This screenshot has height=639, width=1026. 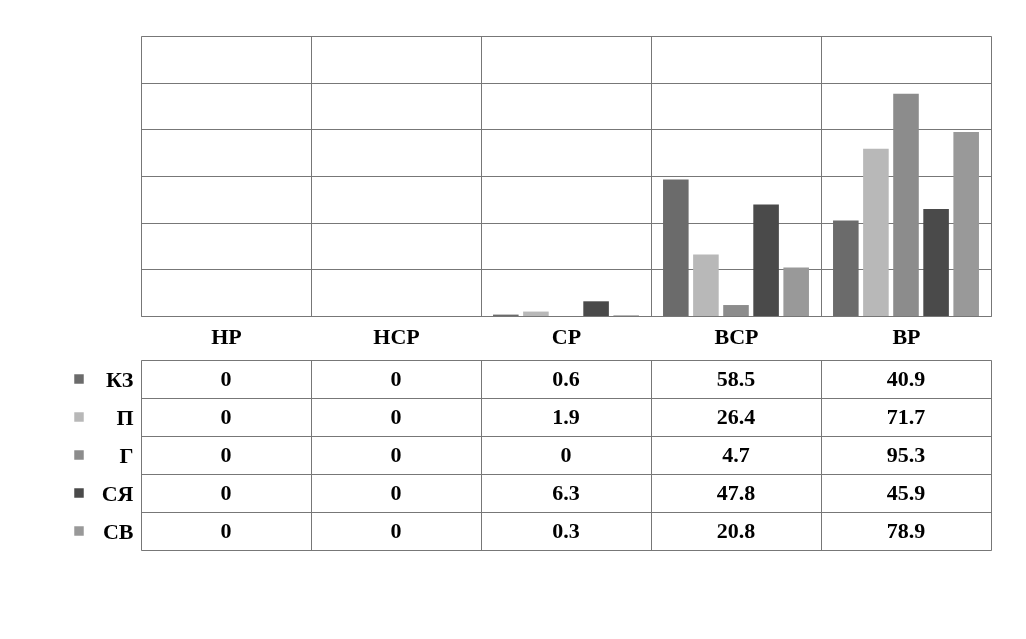 I want to click on legend-label: П, so click(x=125, y=417).